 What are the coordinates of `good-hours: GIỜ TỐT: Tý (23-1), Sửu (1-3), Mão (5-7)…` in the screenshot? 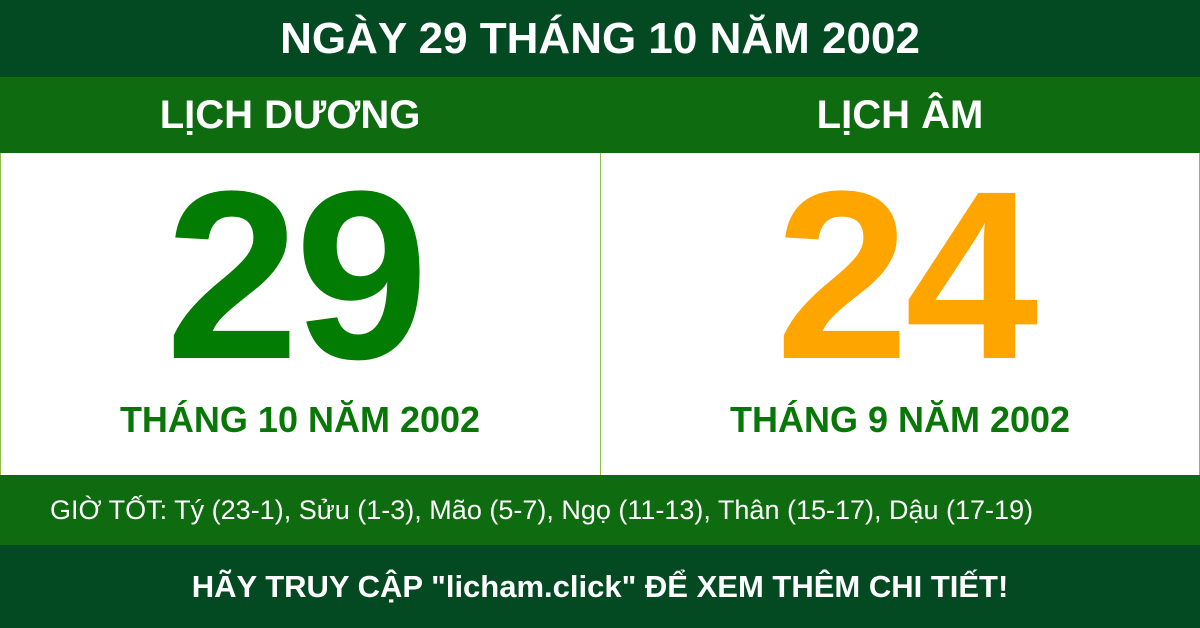 It's located at (600, 510).